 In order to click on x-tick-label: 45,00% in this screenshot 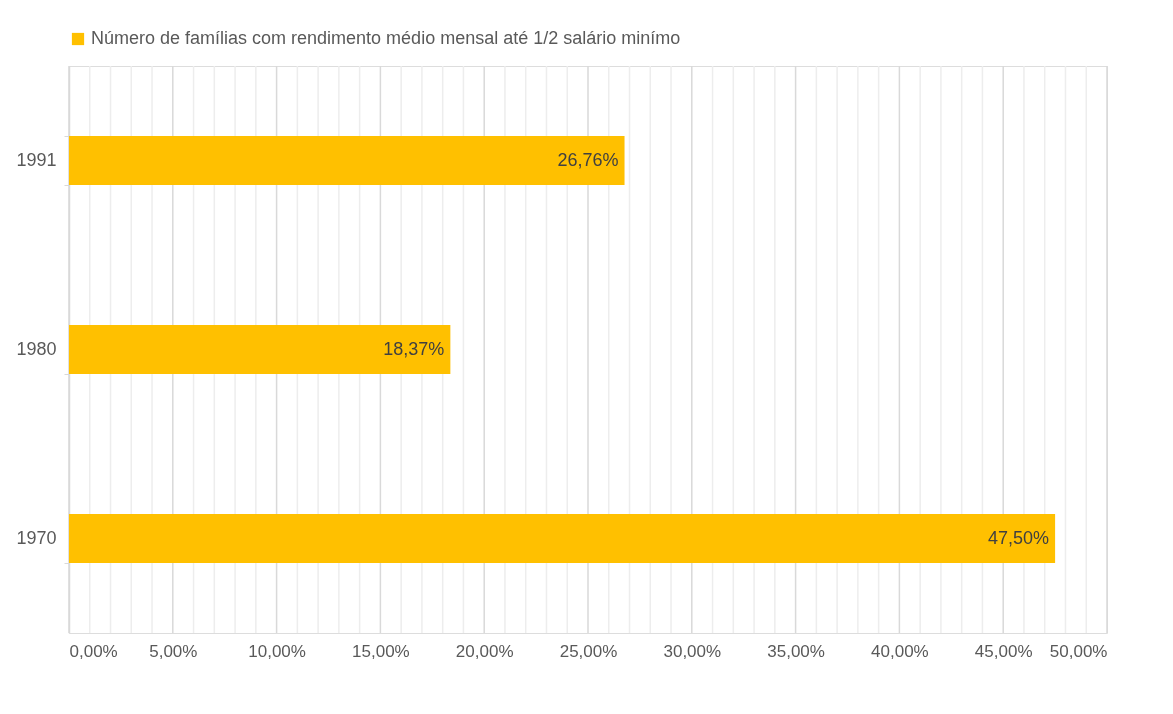, I will do `click(1003, 651)`.